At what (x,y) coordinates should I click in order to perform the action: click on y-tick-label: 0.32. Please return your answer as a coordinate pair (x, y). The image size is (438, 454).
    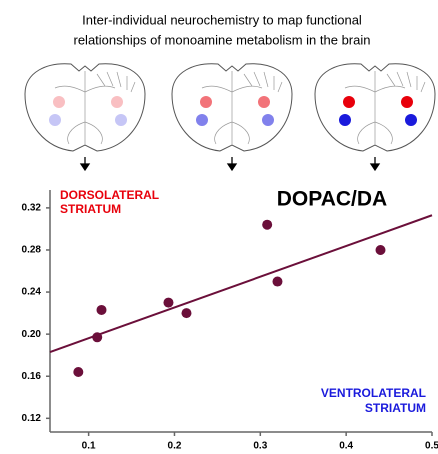
    Looking at the image, I should click on (32, 208).